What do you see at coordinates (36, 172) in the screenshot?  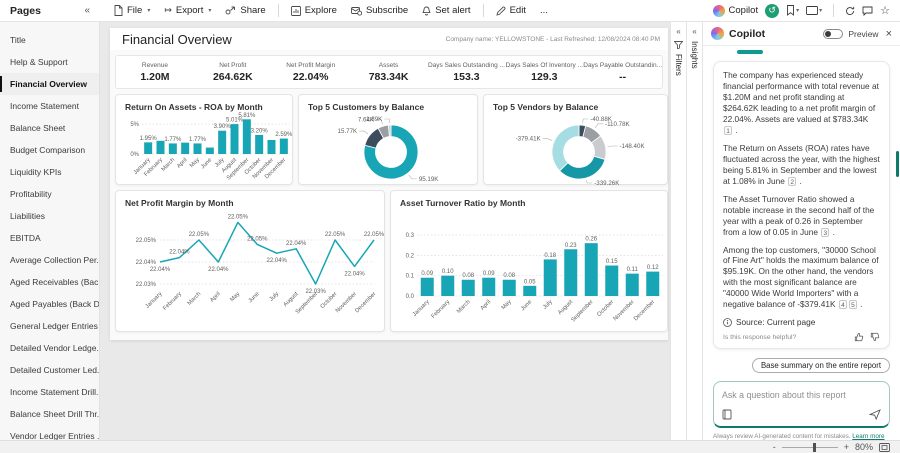 I see `sidebar-item-liquidity-kpis: Liquidity KPIs` at bounding box center [36, 172].